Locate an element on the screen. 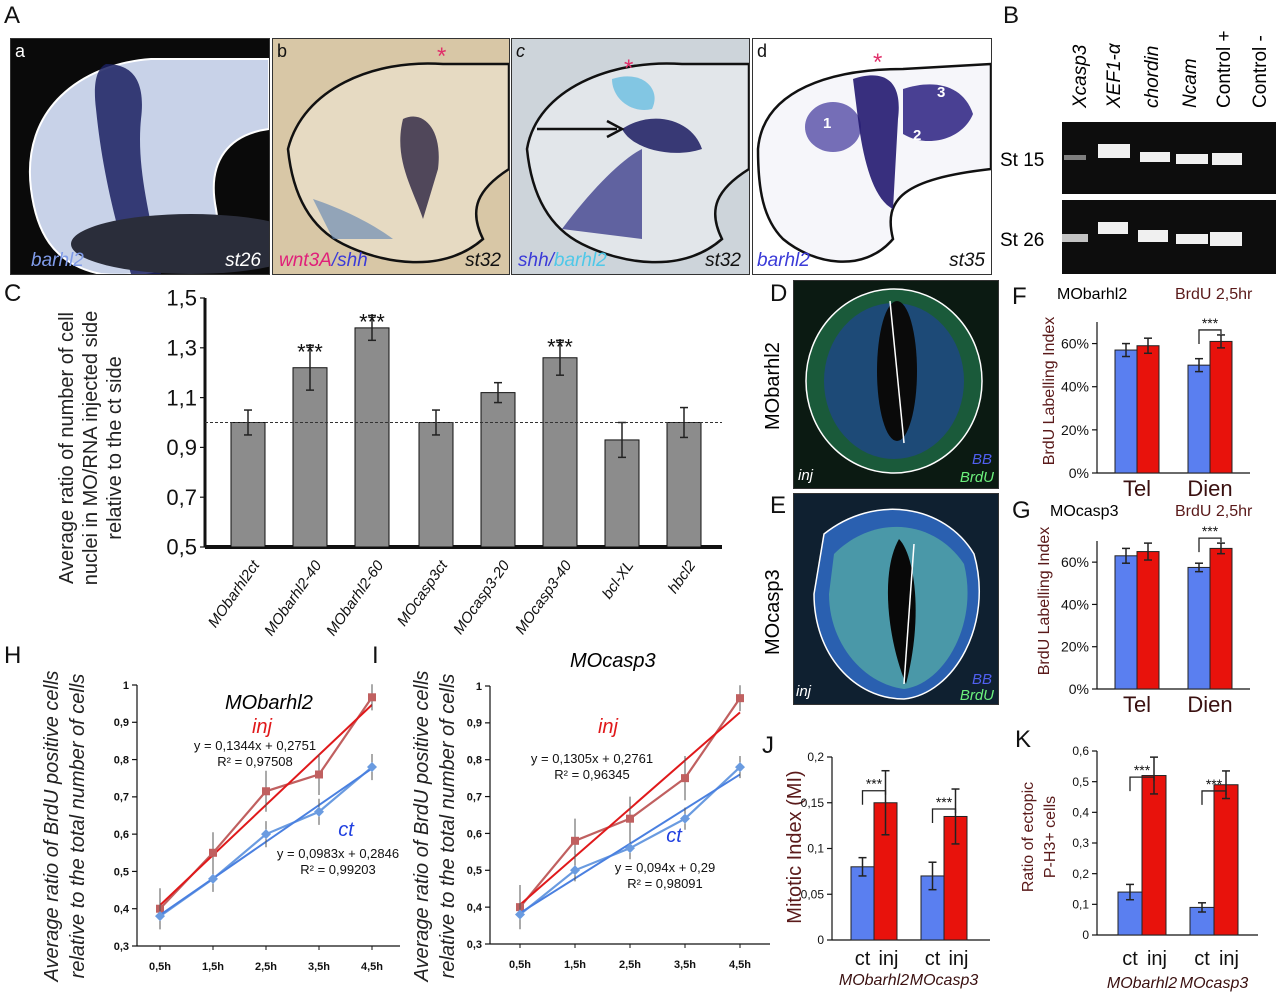 This screenshot has height=995, width=1280. y-tick-label: 0,15 is located at coordinates (813, 803).